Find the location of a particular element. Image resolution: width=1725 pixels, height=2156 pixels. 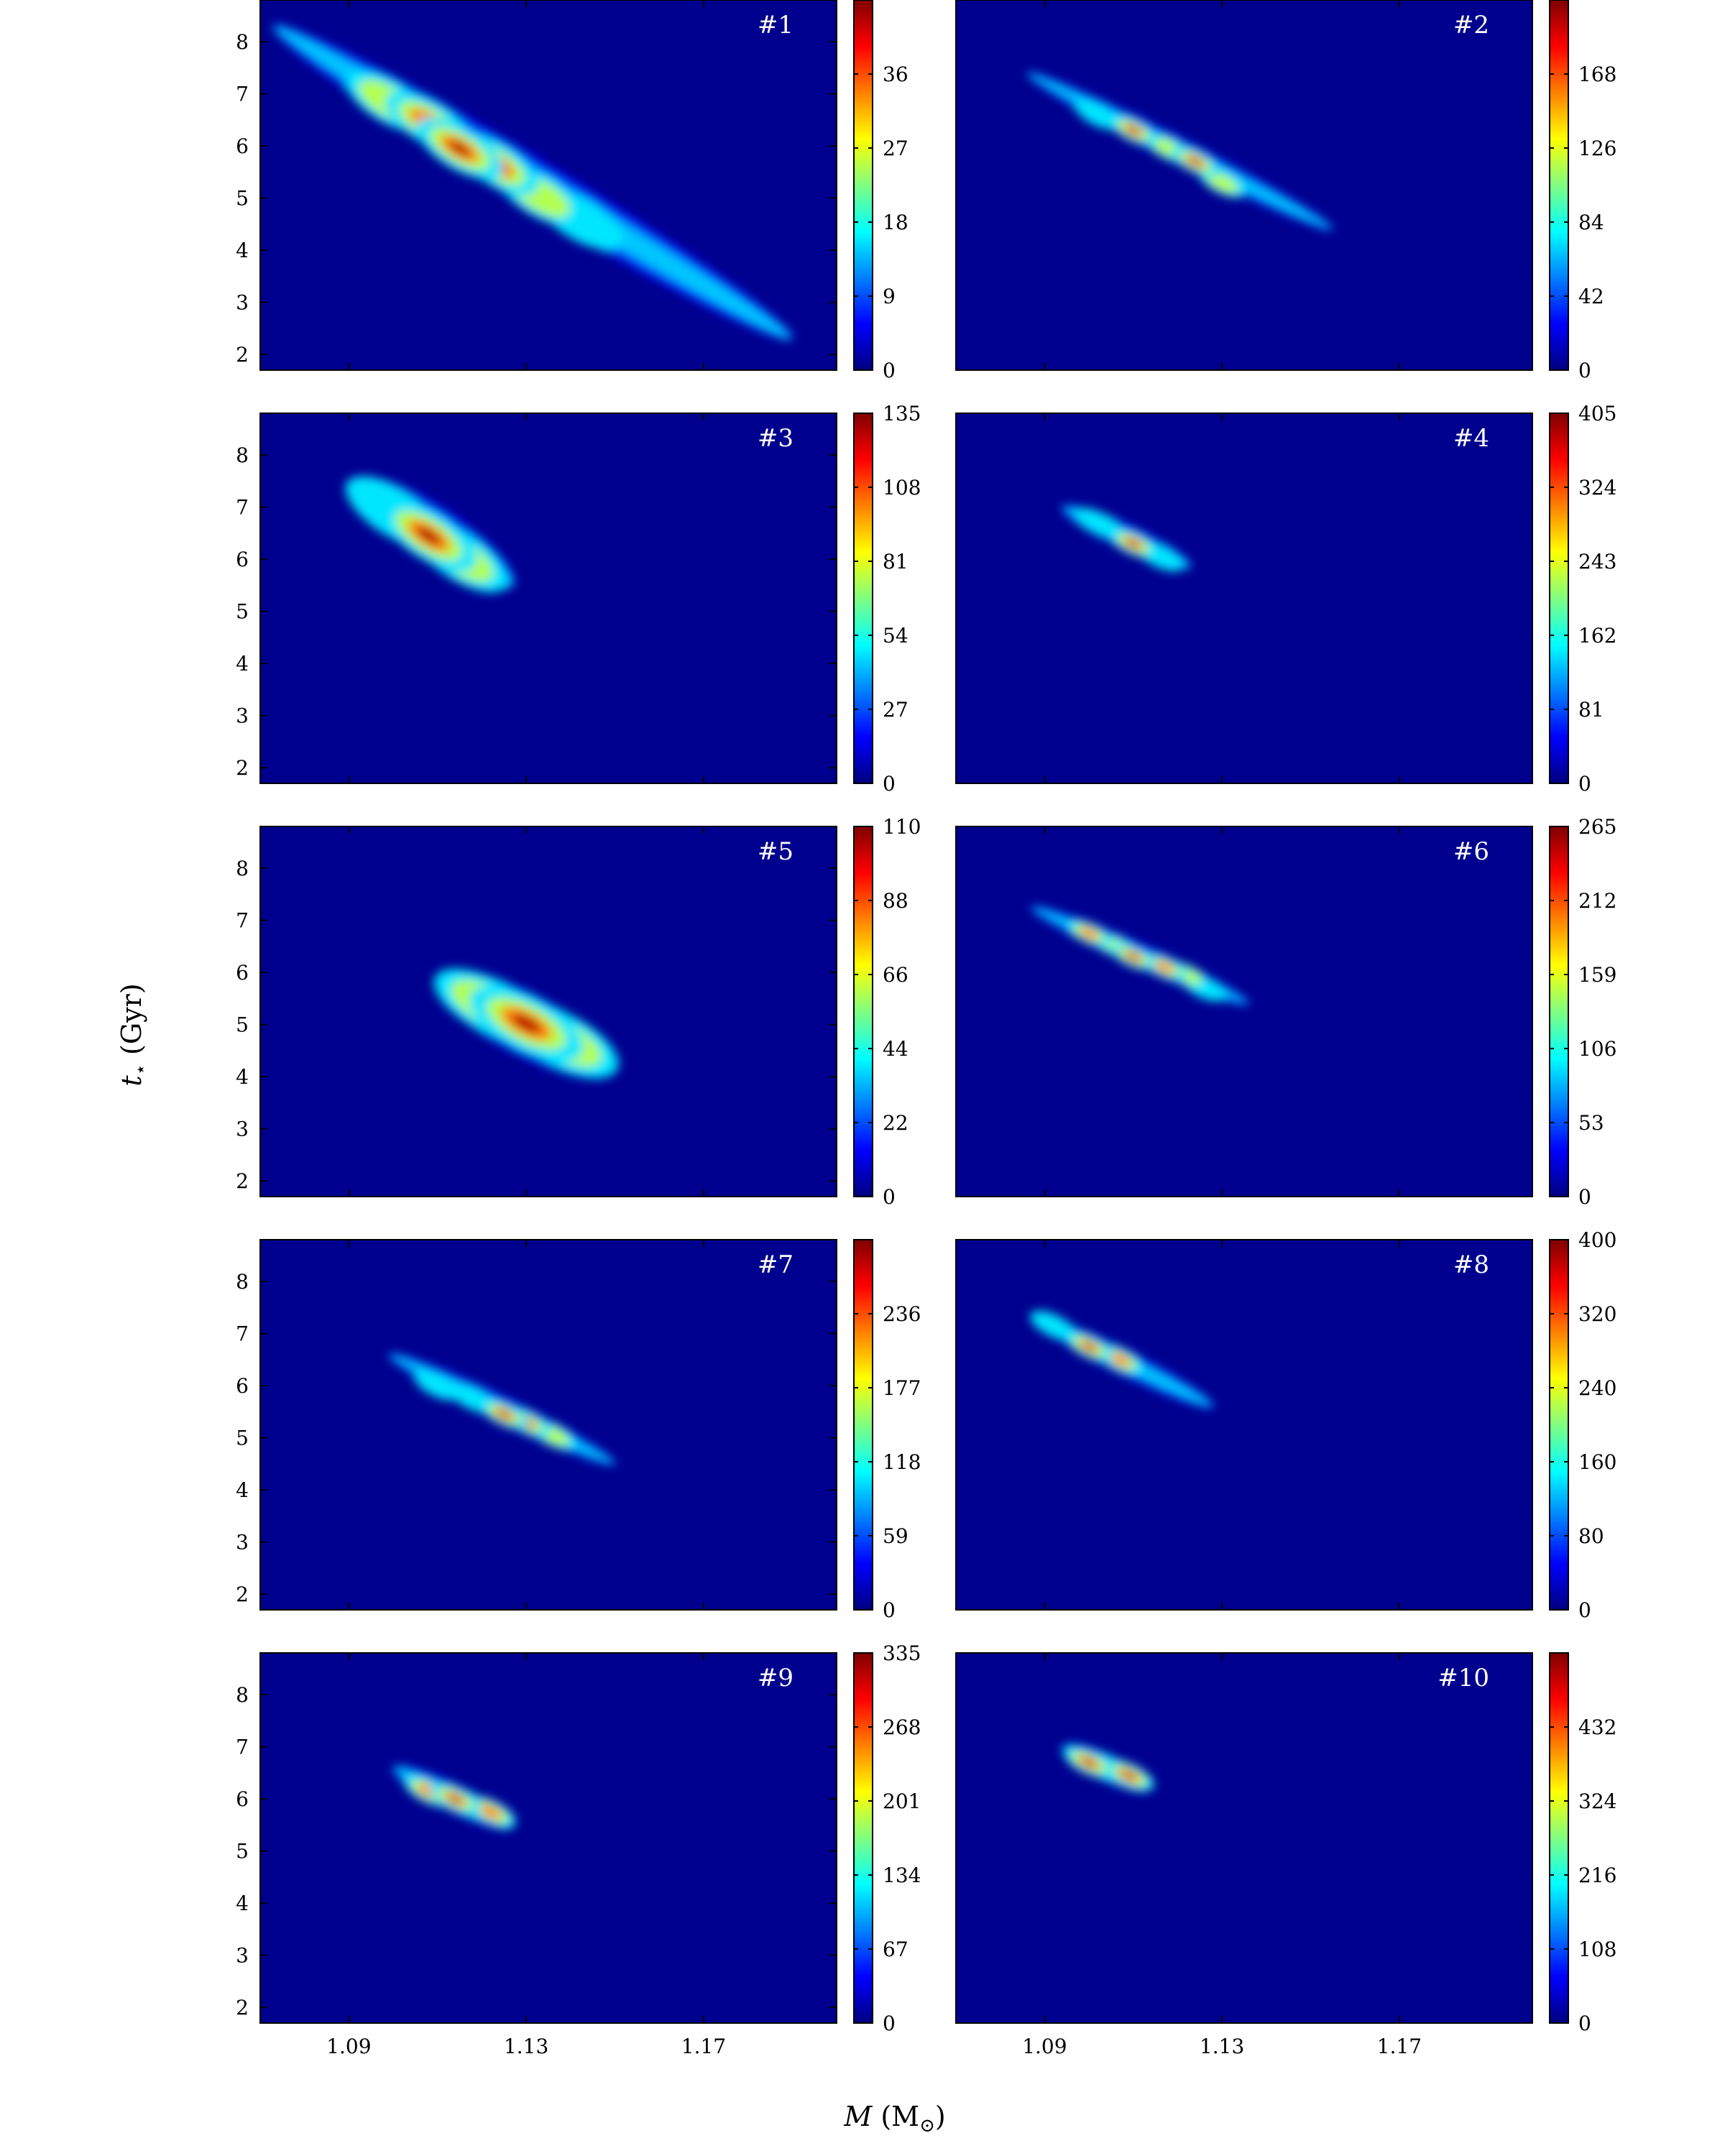

colorbar: 0 80 160 240 320 400 is located at coordinates (1582, 1425).